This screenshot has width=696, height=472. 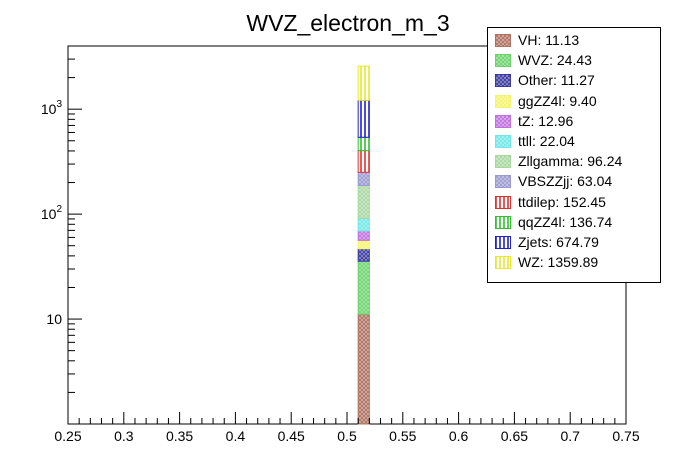 What do you see at coordinates (363, 161) in the screenshot?
I see `bar-segment-ttdilep` at bounding box center [363, 161].